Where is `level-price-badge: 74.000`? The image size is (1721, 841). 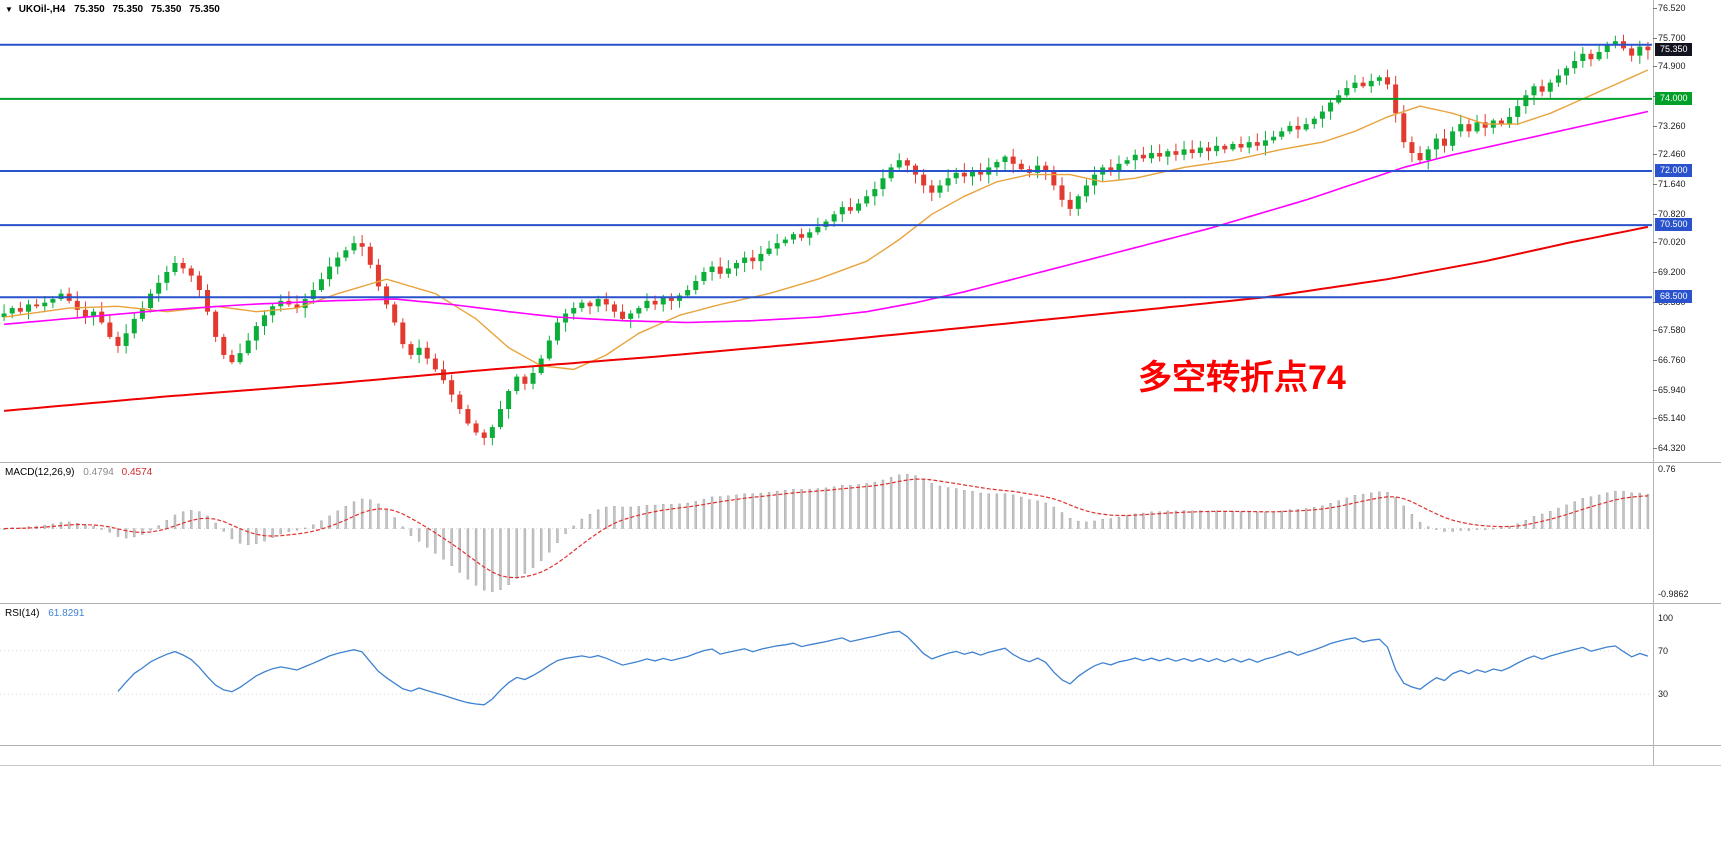 level-price-badge: 74.000 is located at coordinates (1673, 98).